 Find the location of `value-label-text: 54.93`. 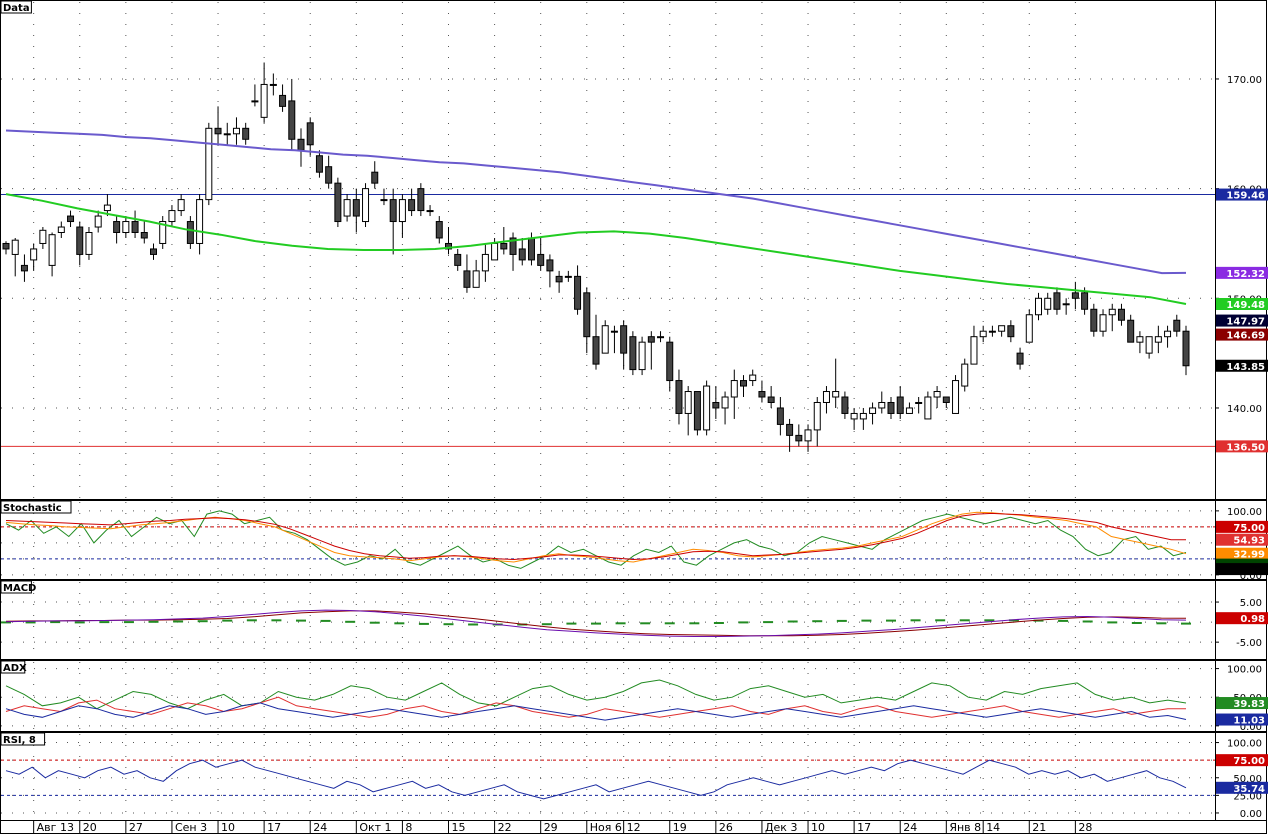

value-label-text: 54.93 is located at coordinates (1249, 541).